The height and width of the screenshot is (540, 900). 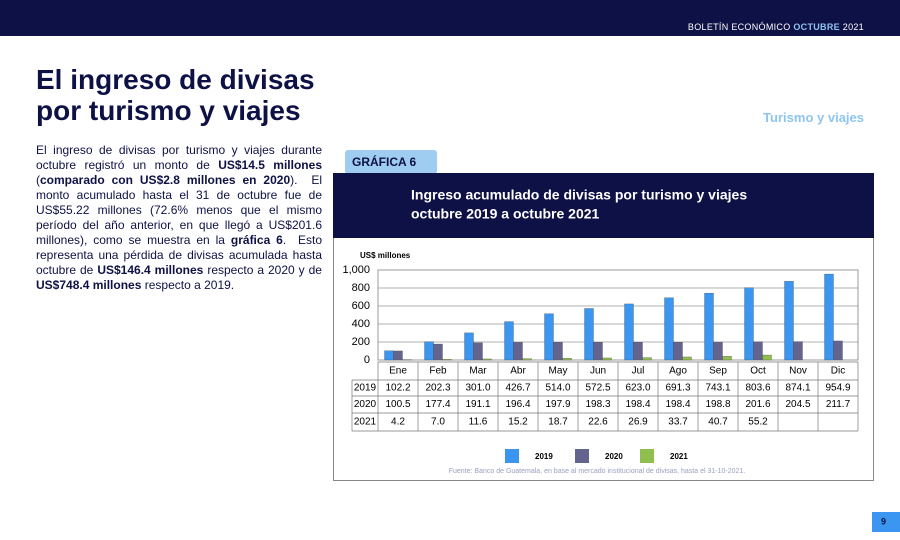 I want to click on table-cell: 204.5, so click(x=797, y=404).